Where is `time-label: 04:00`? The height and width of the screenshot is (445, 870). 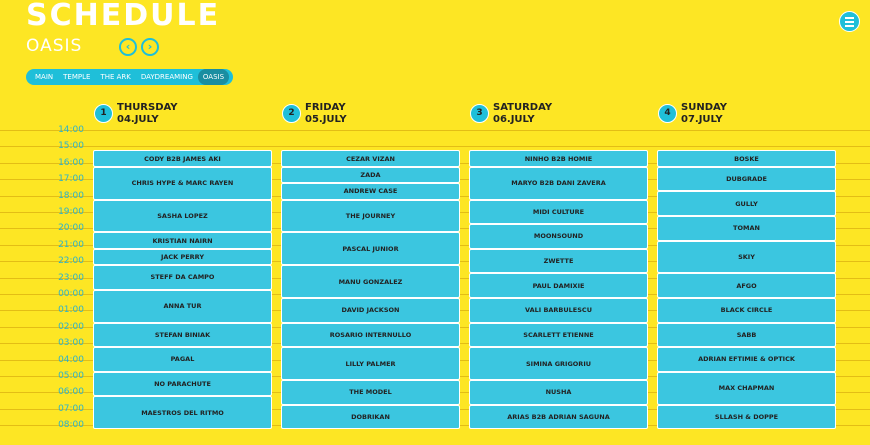
time-label: 04:00 is located at coordinates (71, 359).